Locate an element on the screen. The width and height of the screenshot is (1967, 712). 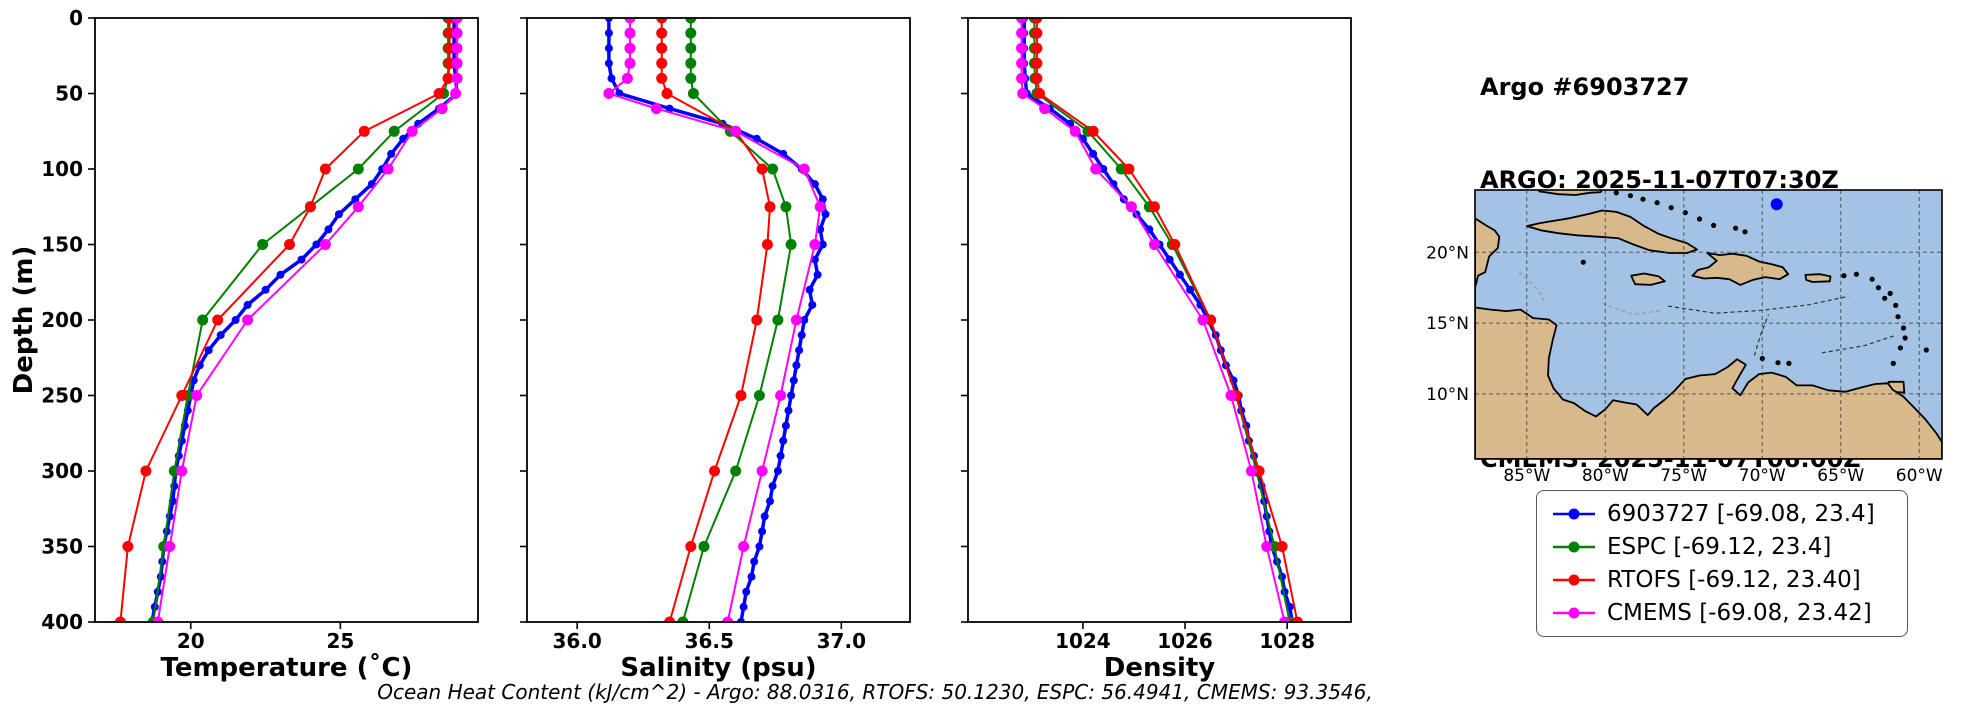
x-tick-label: 25 is located at coordinates (340, 641).